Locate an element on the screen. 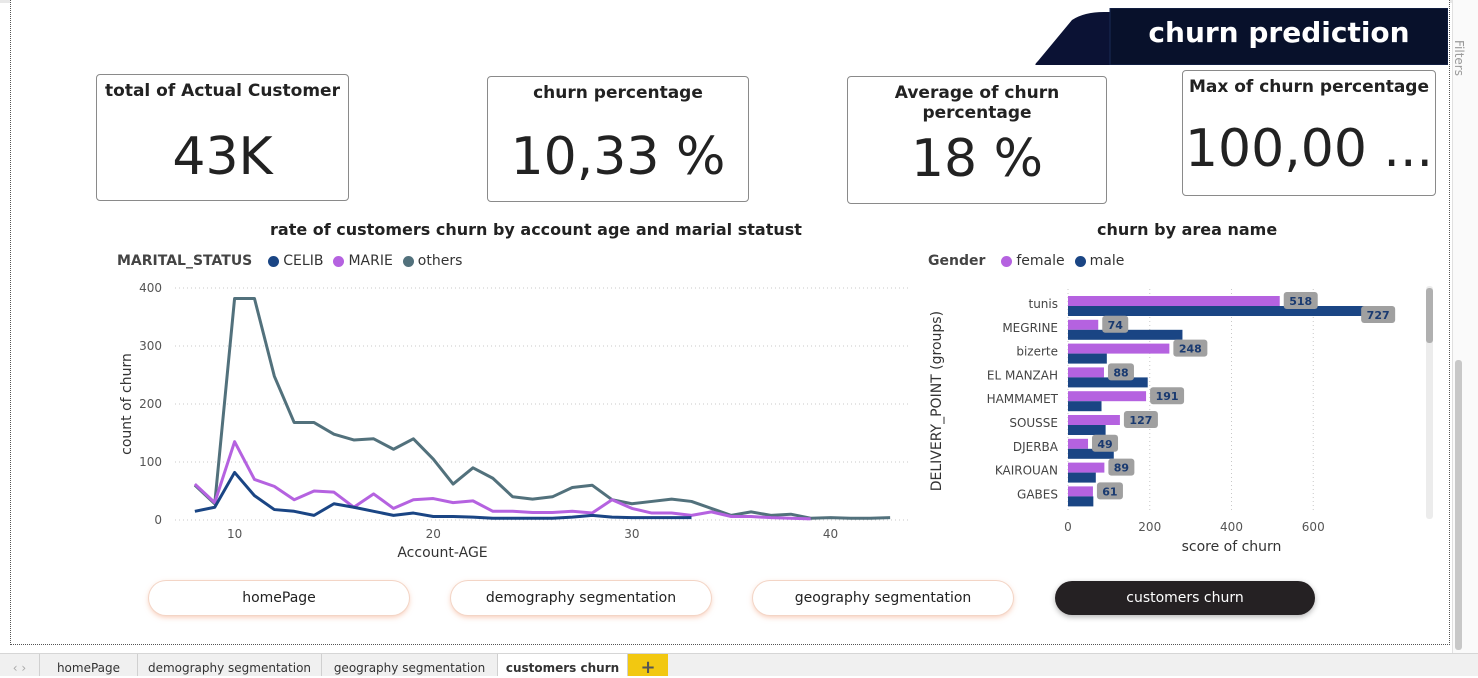  kpi-card-churn-percentage: churn percentage 10,33 % is located at coordinates (618, 139).